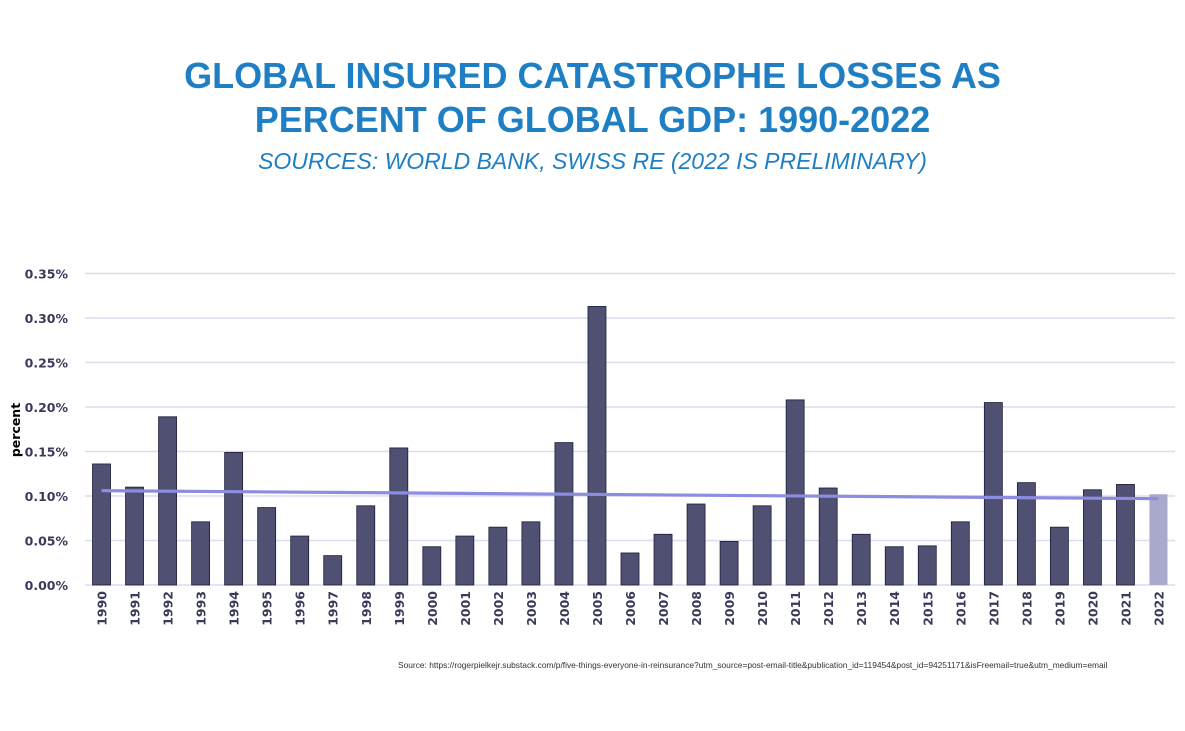 This screenshot has height=731, width=1185. What do you see at coordinates (729, 608) in the screenshot?
I see `x-tick-label: 2009` at bounding box center [729, 608].